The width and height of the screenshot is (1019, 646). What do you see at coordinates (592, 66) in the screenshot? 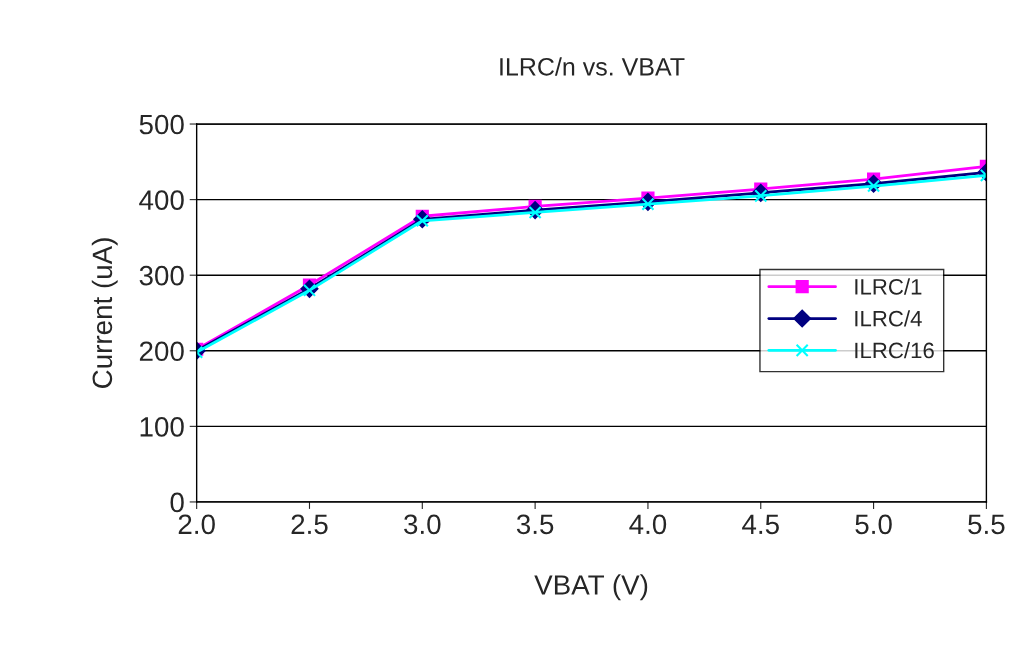
I see `chart-title: ILRC/n vs. VBAT` at bounding box center [592, 66].